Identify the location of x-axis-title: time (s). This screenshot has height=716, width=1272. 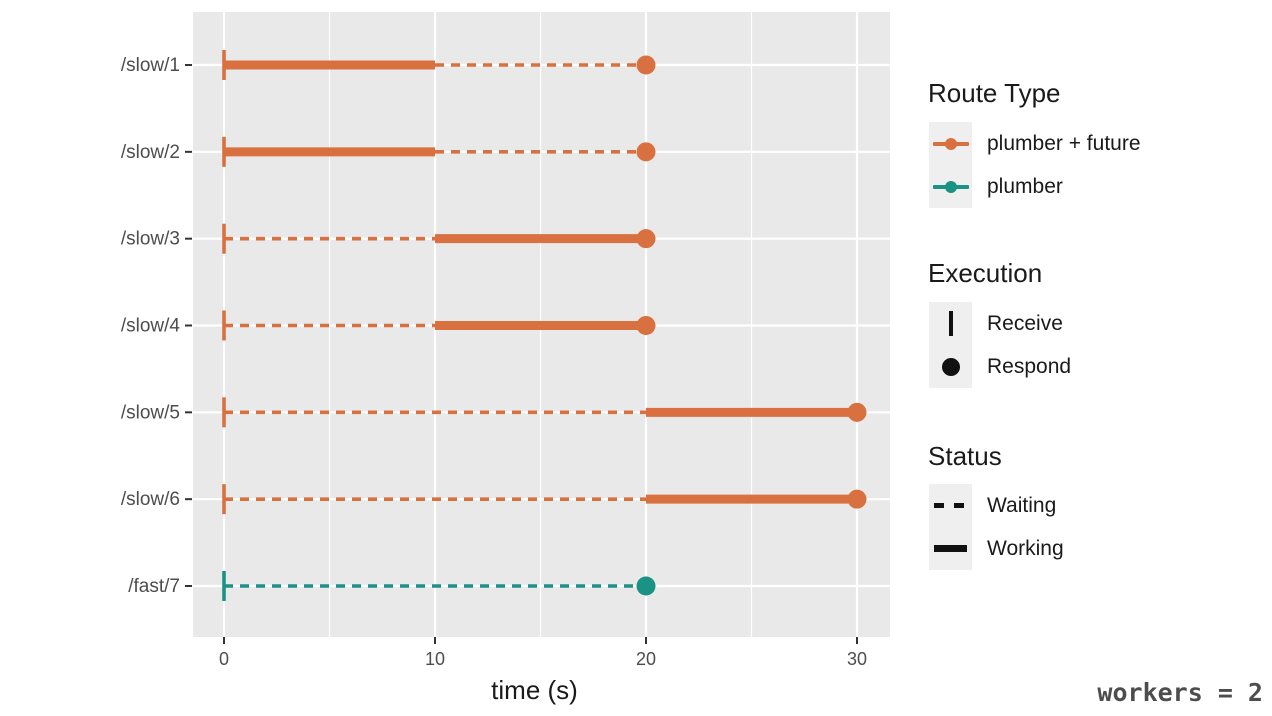
(534, 690).